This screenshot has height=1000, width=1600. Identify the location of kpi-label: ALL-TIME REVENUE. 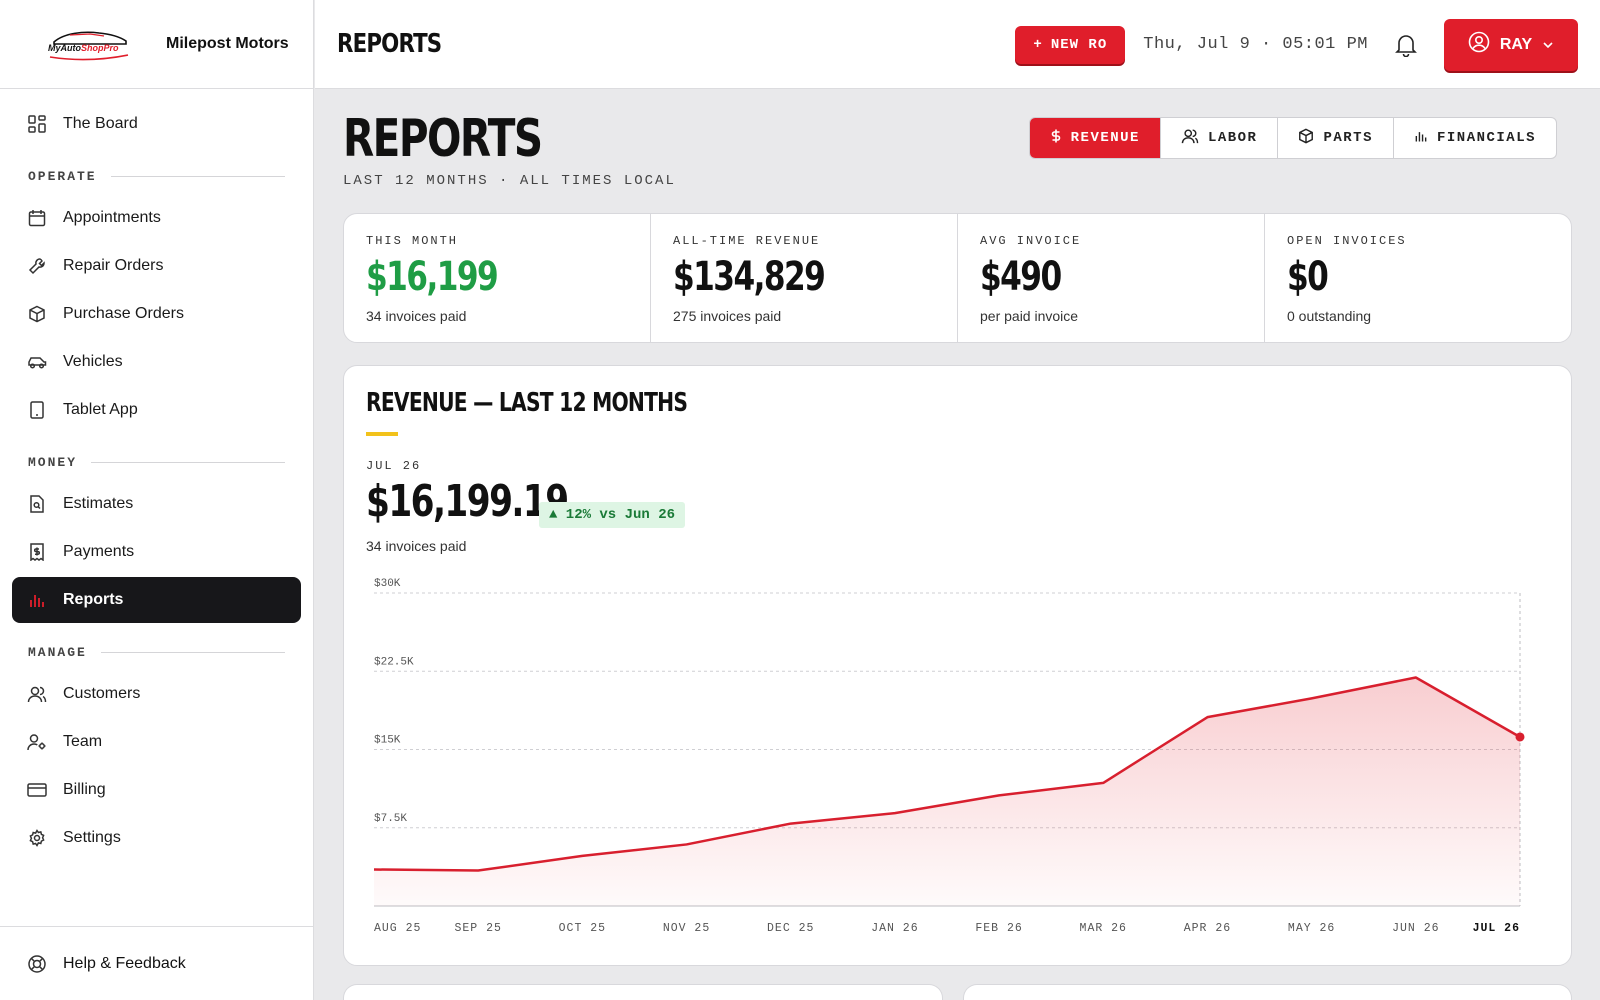
(747, 241).